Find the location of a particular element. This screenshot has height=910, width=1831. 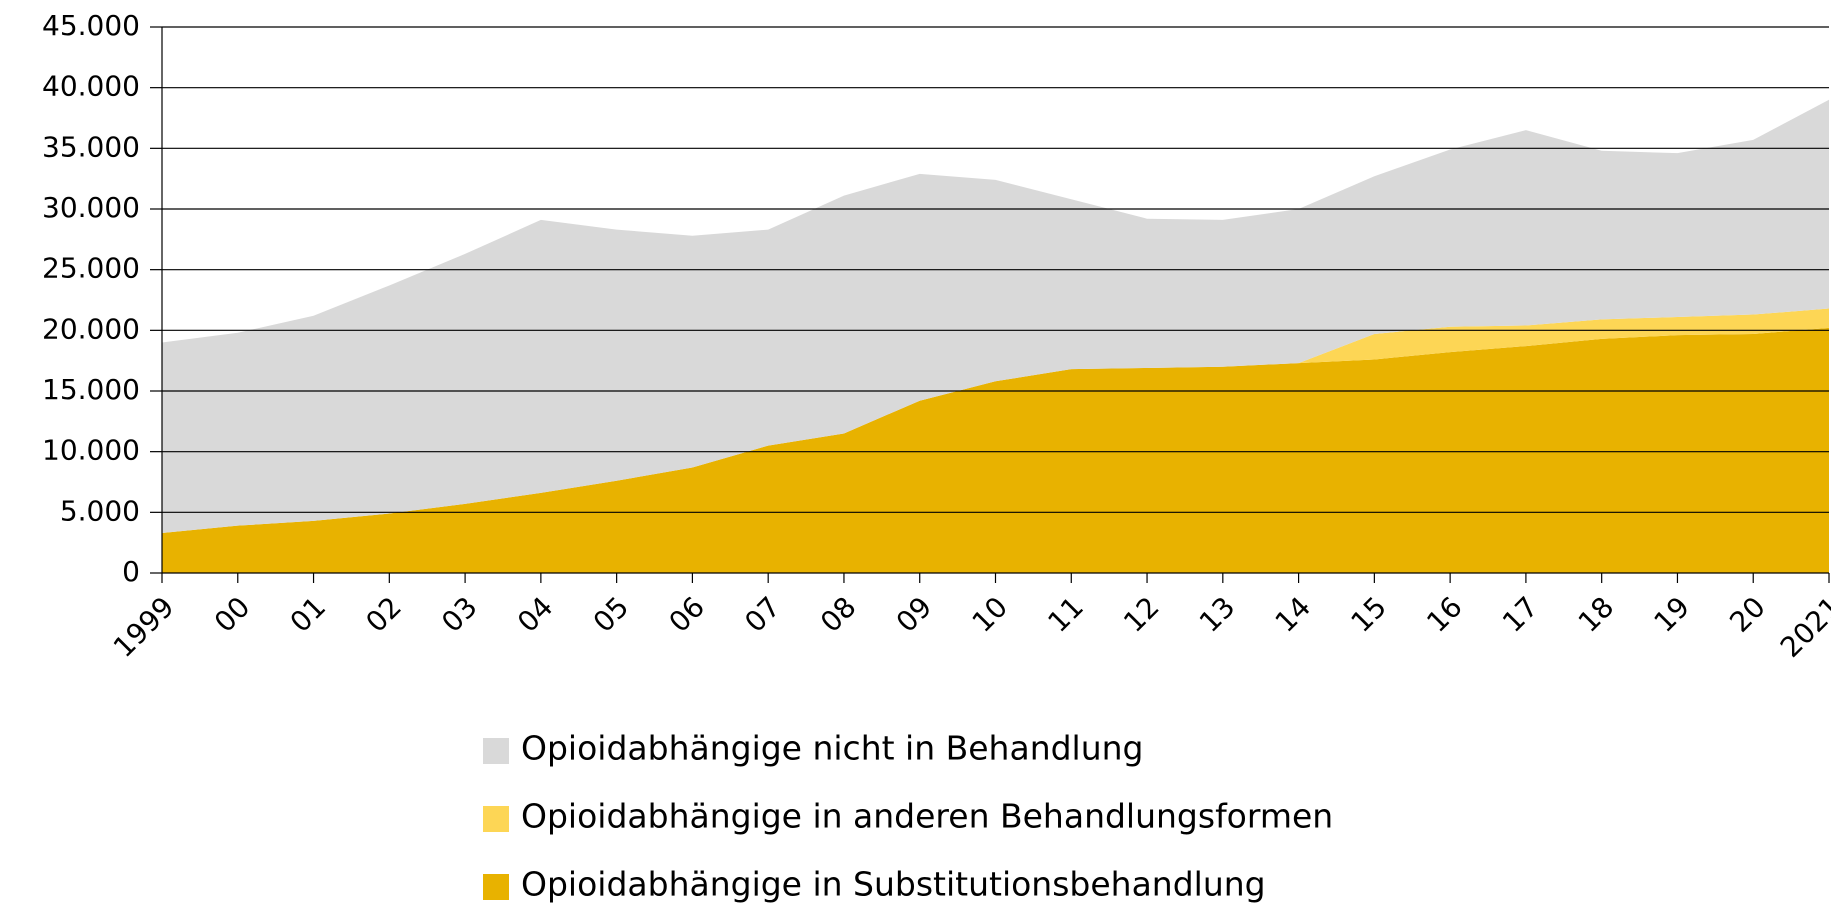

x-tick-label: 06 is located at coordinates (686, 614).